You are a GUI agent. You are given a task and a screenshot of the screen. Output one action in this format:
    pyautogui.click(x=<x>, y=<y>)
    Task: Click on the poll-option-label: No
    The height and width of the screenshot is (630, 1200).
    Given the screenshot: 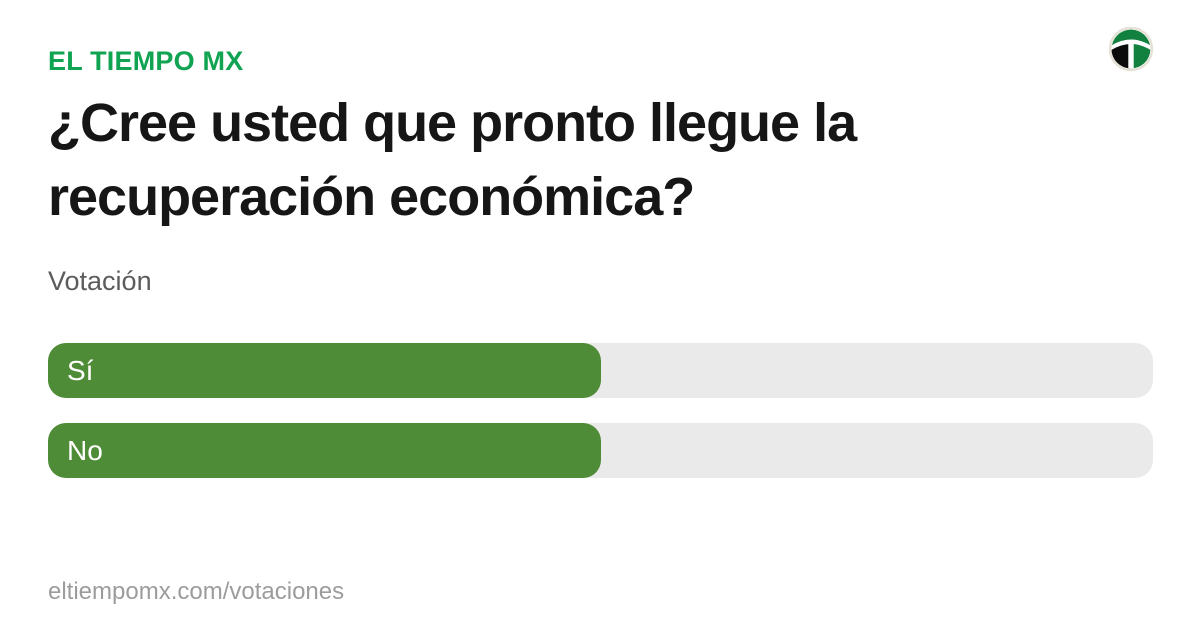 What is the action you would take?
    pyautogui.click(x=85, y=450)
    